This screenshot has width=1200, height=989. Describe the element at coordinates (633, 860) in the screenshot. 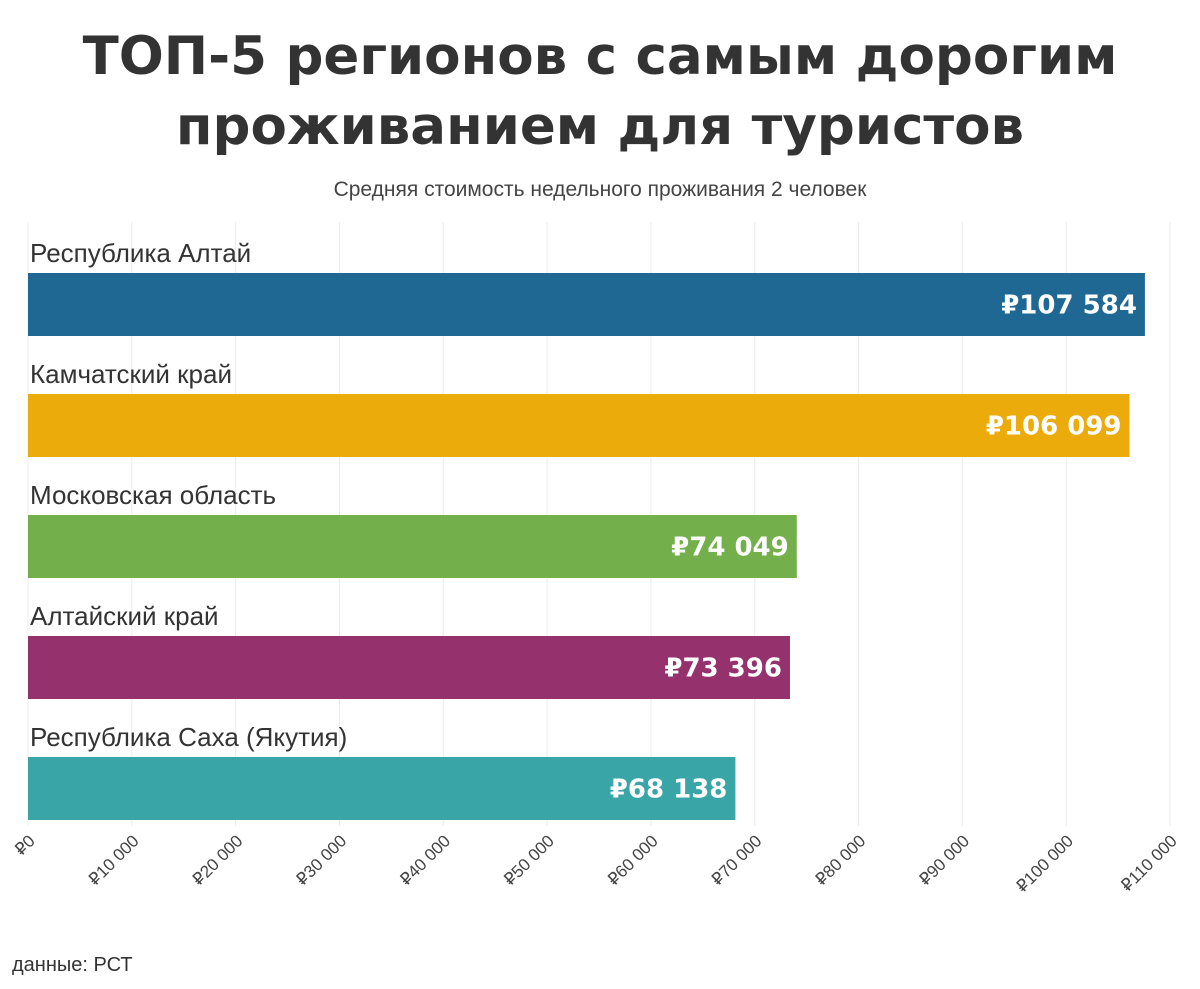

I see `x-tick-label: ₽60 000` at that location.